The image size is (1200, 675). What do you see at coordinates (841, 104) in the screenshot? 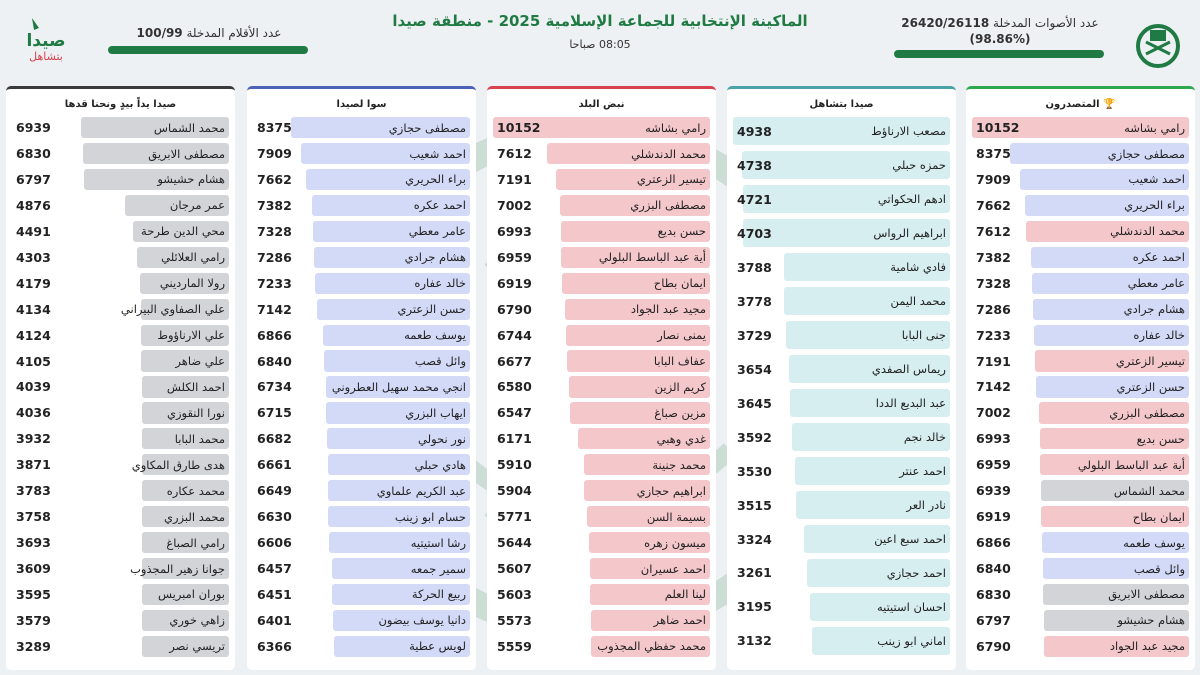
I see `column-title: صيدا بتشاهل` at bounding box center [841, 104].